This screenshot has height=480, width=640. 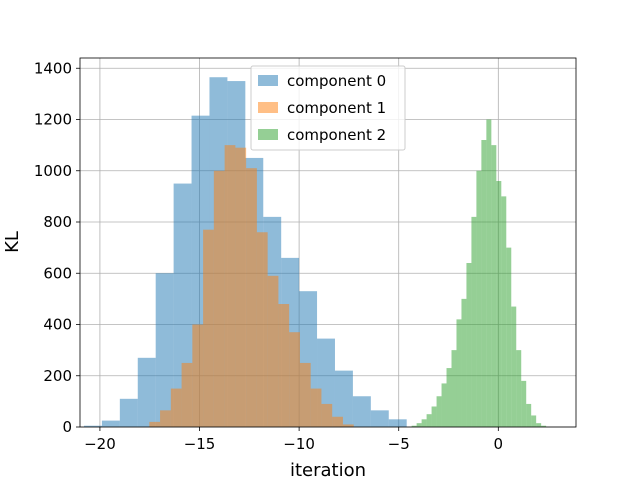 I want to click on series-2-bars, so click(x=479, y=273).